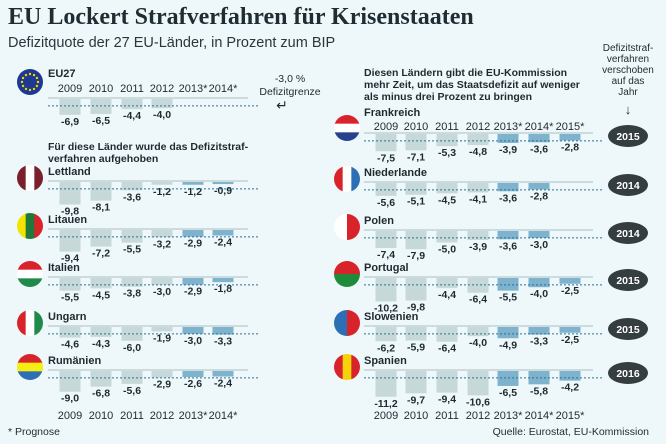 The height and width of the screenshot is (444, 666). Describe the element at coordinates (289, 92) in the screenshot. I see `threshold-label: Defizitgrenze` at that location.